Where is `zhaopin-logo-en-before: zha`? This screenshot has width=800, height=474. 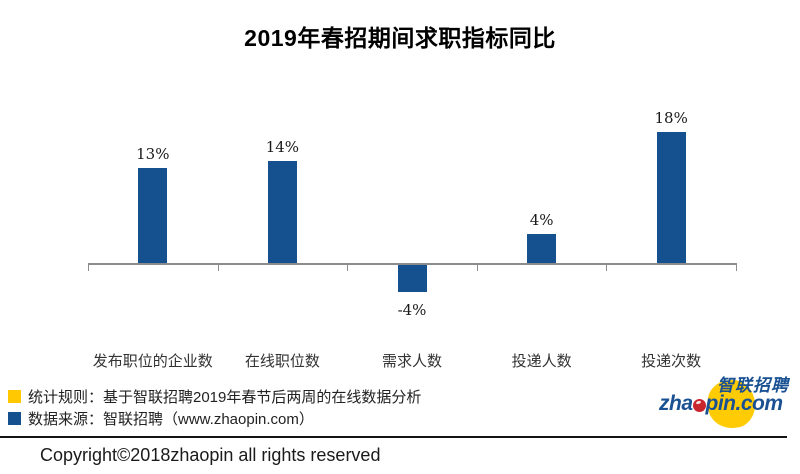
zhaopin-logo-en-before: zha is located at coordinates (676, 403).